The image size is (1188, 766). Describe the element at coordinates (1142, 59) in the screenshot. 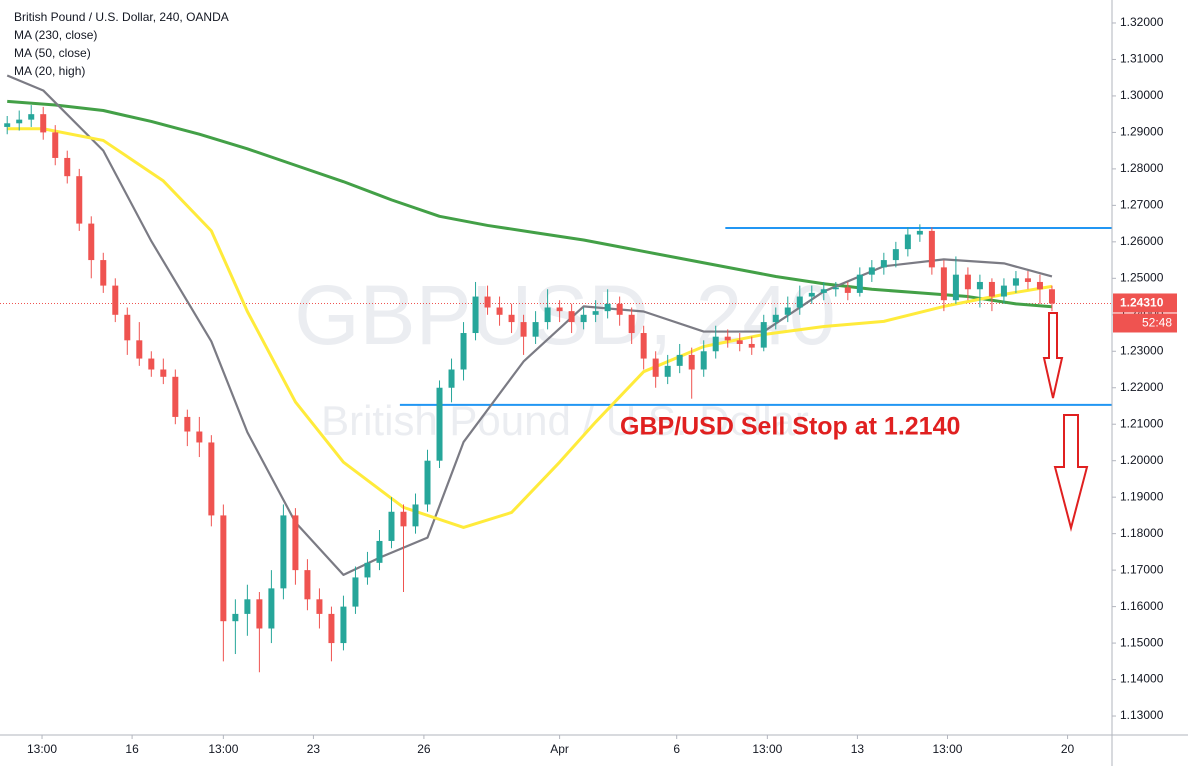

I see `y-tick-label: 1.31000` at that location.